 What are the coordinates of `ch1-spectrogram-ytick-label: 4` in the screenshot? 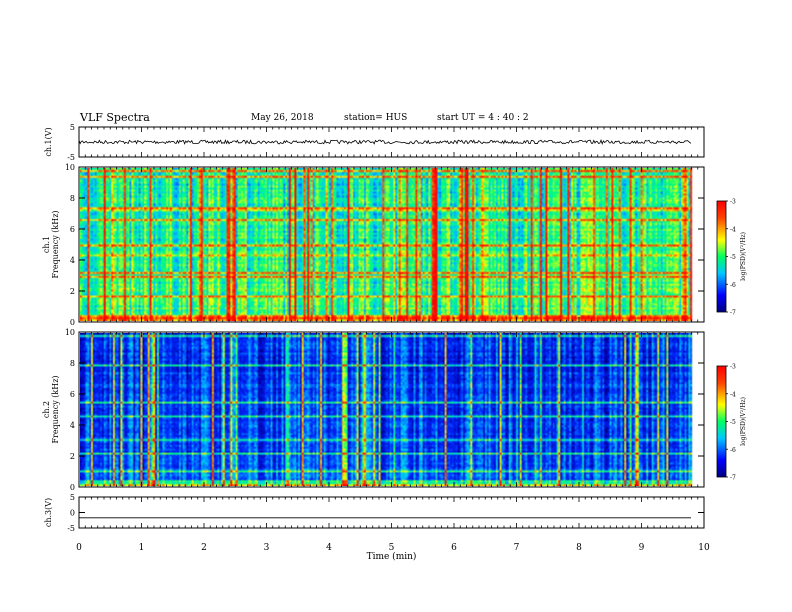 It's located at (72, 260).